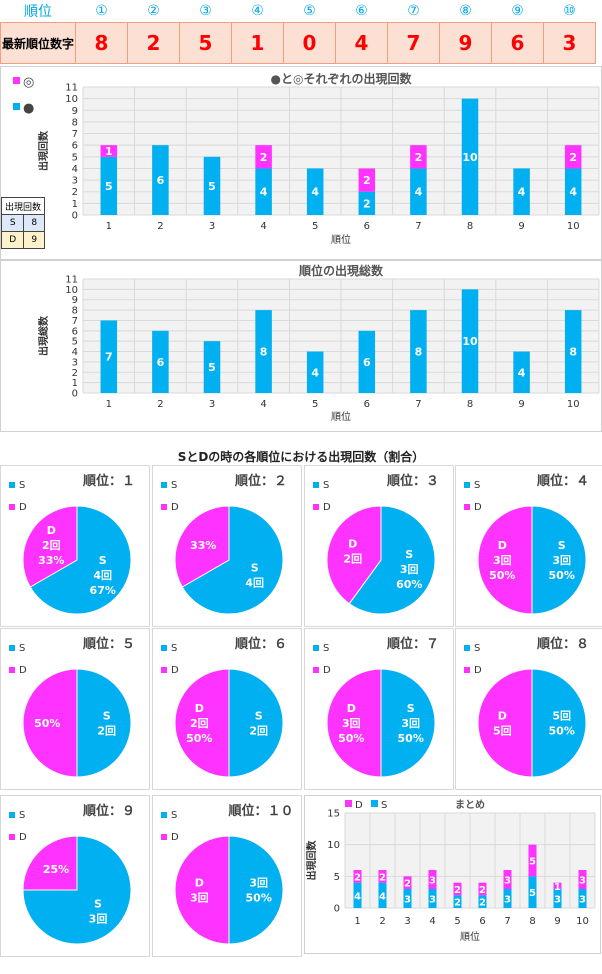 The width and height of the screenshot is (602, 974). I want to click on pie-title: 順位：１０, so click(261, 811).